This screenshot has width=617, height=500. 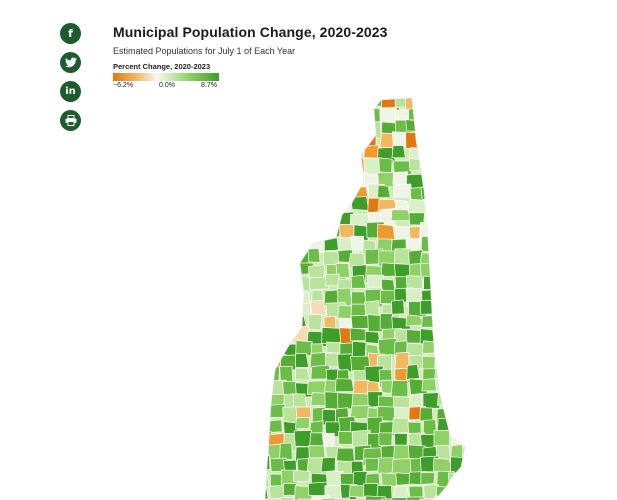 What do you see at coordinates (70, 120) in the screenshot?
I see `print-button` at bounding box center [70, 120].